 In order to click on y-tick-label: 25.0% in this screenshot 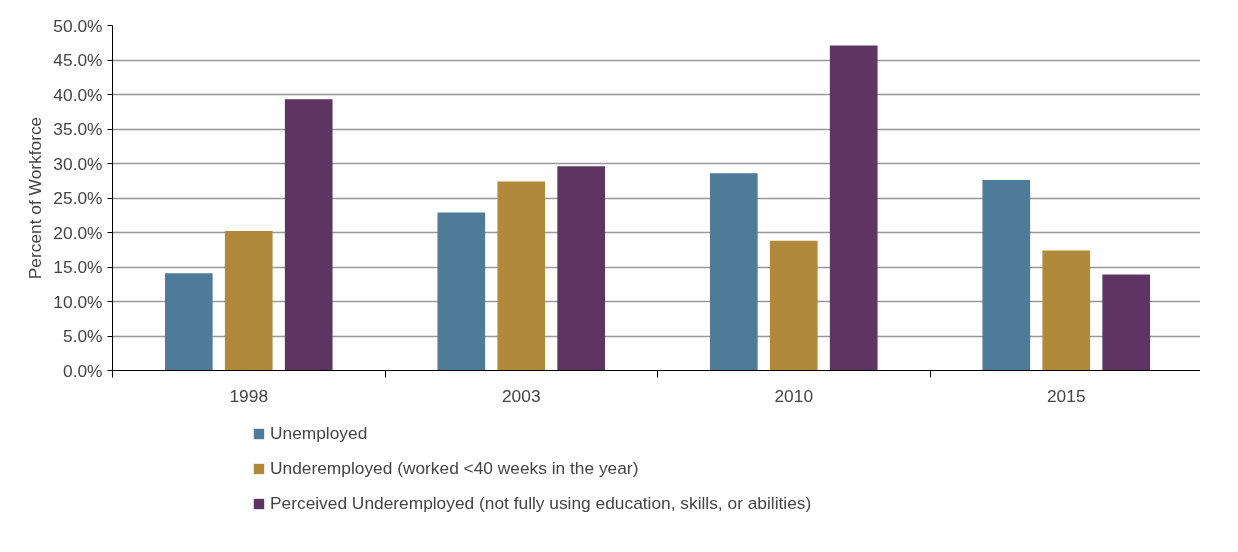, I will do `click(78, 198)`.